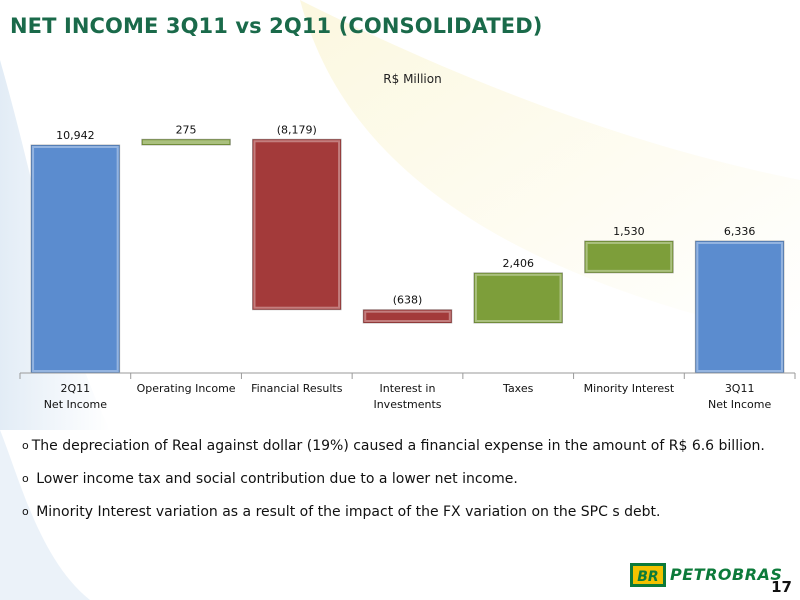 The width and height of the screenshot is (800, 600). I want to click on data-label: (8,179), so click(297, 129).